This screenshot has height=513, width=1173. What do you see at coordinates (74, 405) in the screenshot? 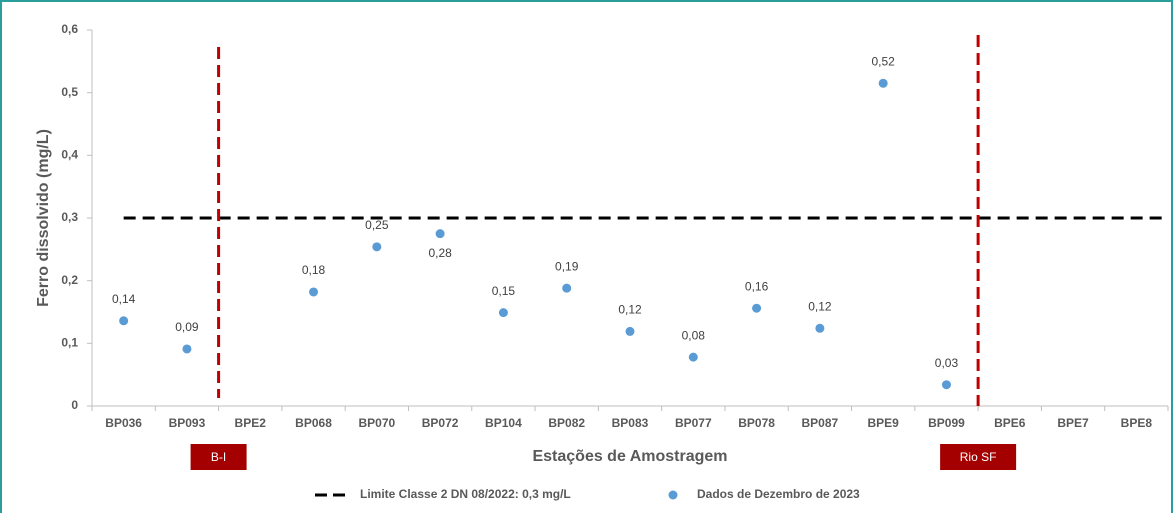
I see `y-tick-label: 0` at bounding box center [74, 405].